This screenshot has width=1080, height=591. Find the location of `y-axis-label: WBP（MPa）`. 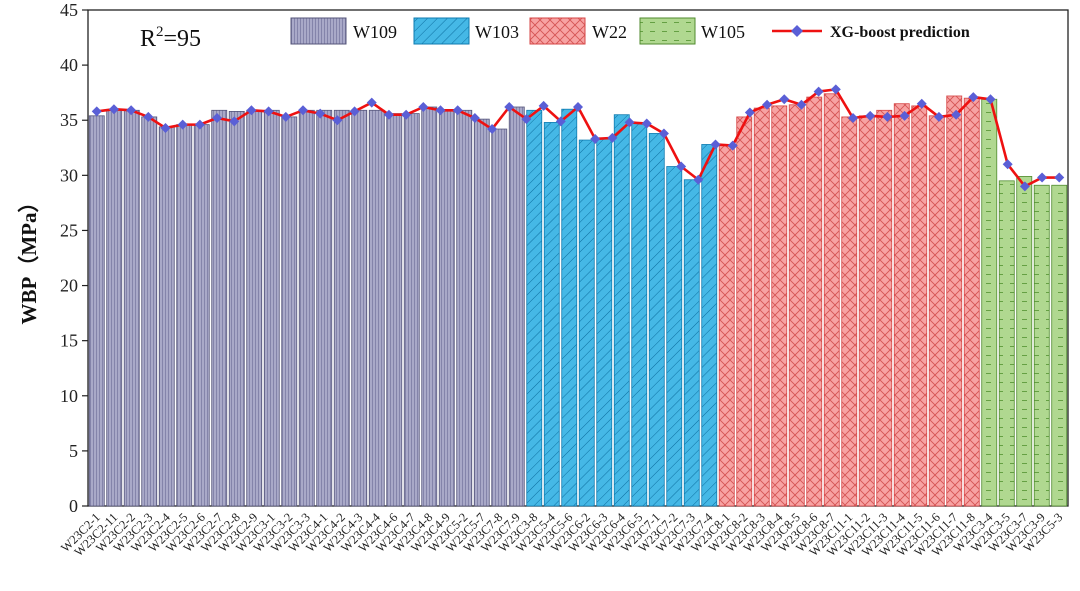

y-axis-label: WBP（MPa） is located at coordinates (29, 258).